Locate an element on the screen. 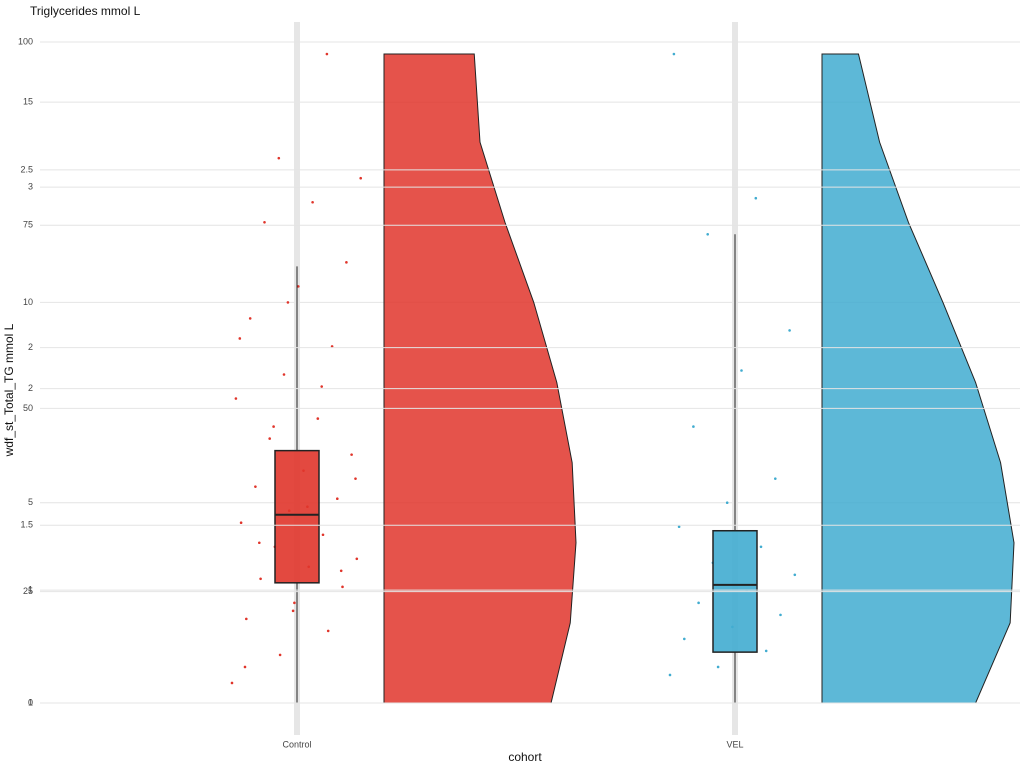  y-tick-label: 0 is located at coordinates (30, 702).